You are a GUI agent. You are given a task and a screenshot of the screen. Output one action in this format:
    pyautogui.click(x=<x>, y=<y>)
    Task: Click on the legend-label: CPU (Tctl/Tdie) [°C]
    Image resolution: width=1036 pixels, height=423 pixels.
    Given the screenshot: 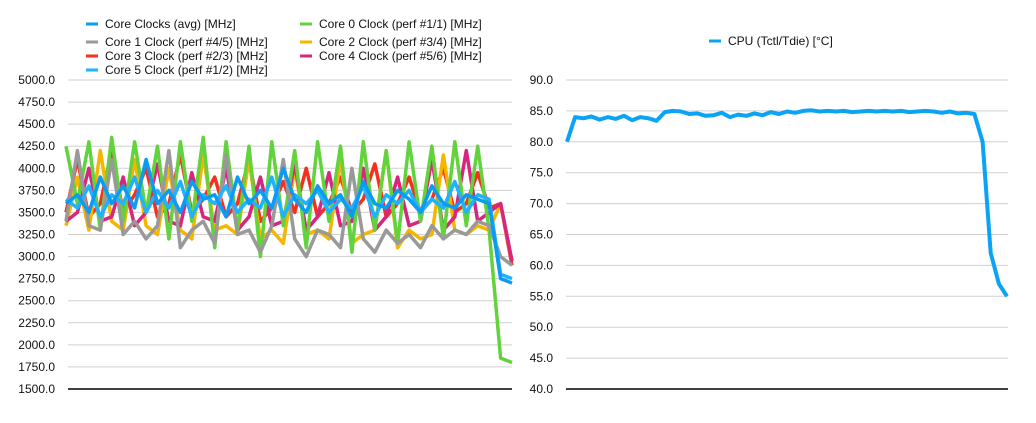 What is the action you would take?
    pyautogui.click(x=780, y=41)
    